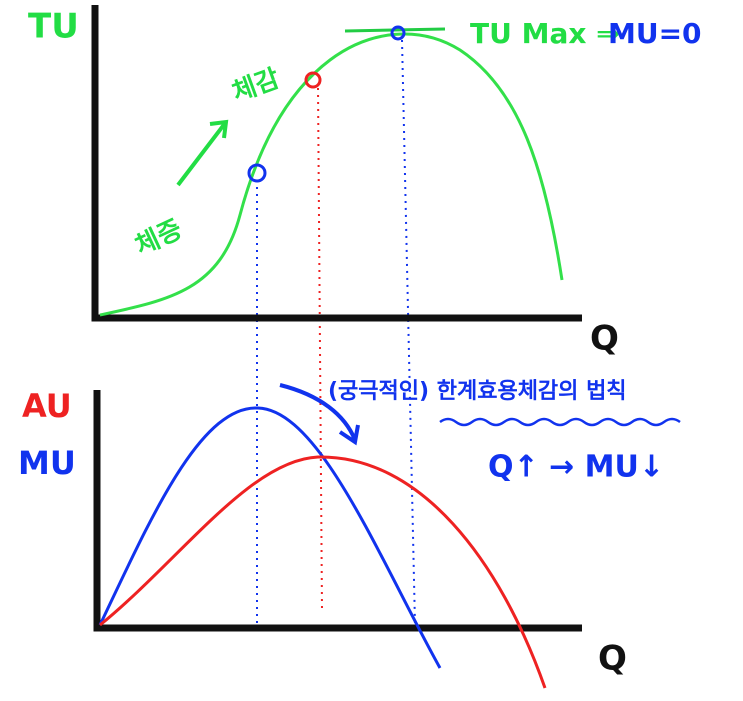  Describe the element at coordinates (53, 27) in the screenshot. I see `y-label: TU` at that location.